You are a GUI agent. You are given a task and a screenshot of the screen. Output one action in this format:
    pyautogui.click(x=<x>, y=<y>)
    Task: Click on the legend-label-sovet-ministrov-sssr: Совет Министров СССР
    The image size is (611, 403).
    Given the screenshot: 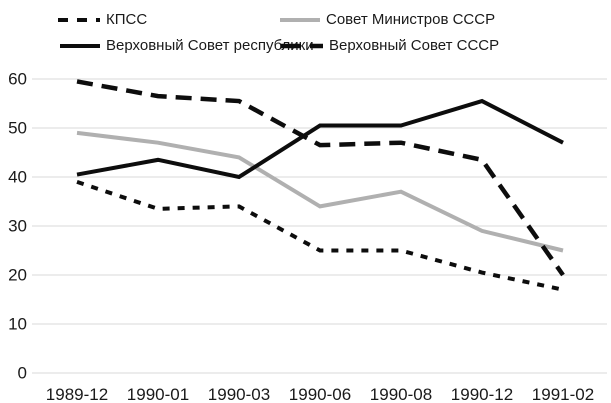 What is the action you would take?
    pyautogui.click(x=411, y=19)
    